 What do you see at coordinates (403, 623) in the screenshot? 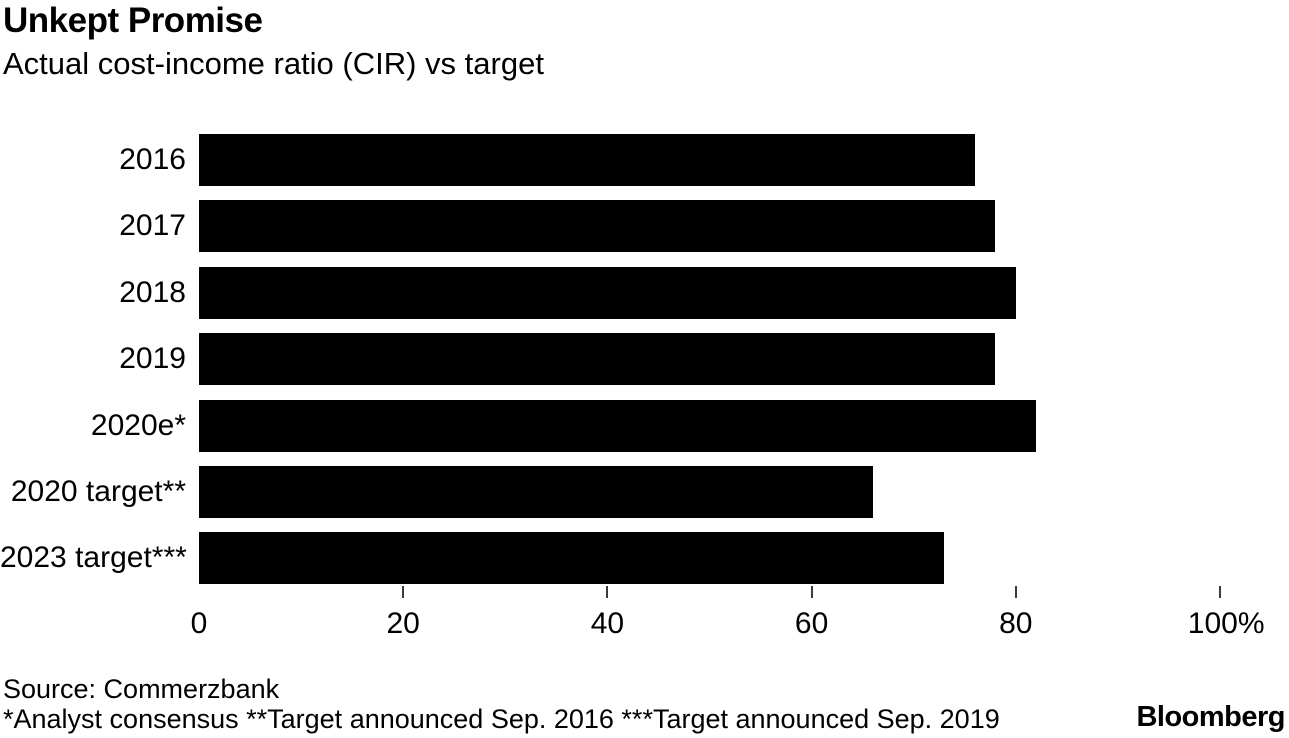
I see `x-tick-label: 20` at bounding box center [403, 623].